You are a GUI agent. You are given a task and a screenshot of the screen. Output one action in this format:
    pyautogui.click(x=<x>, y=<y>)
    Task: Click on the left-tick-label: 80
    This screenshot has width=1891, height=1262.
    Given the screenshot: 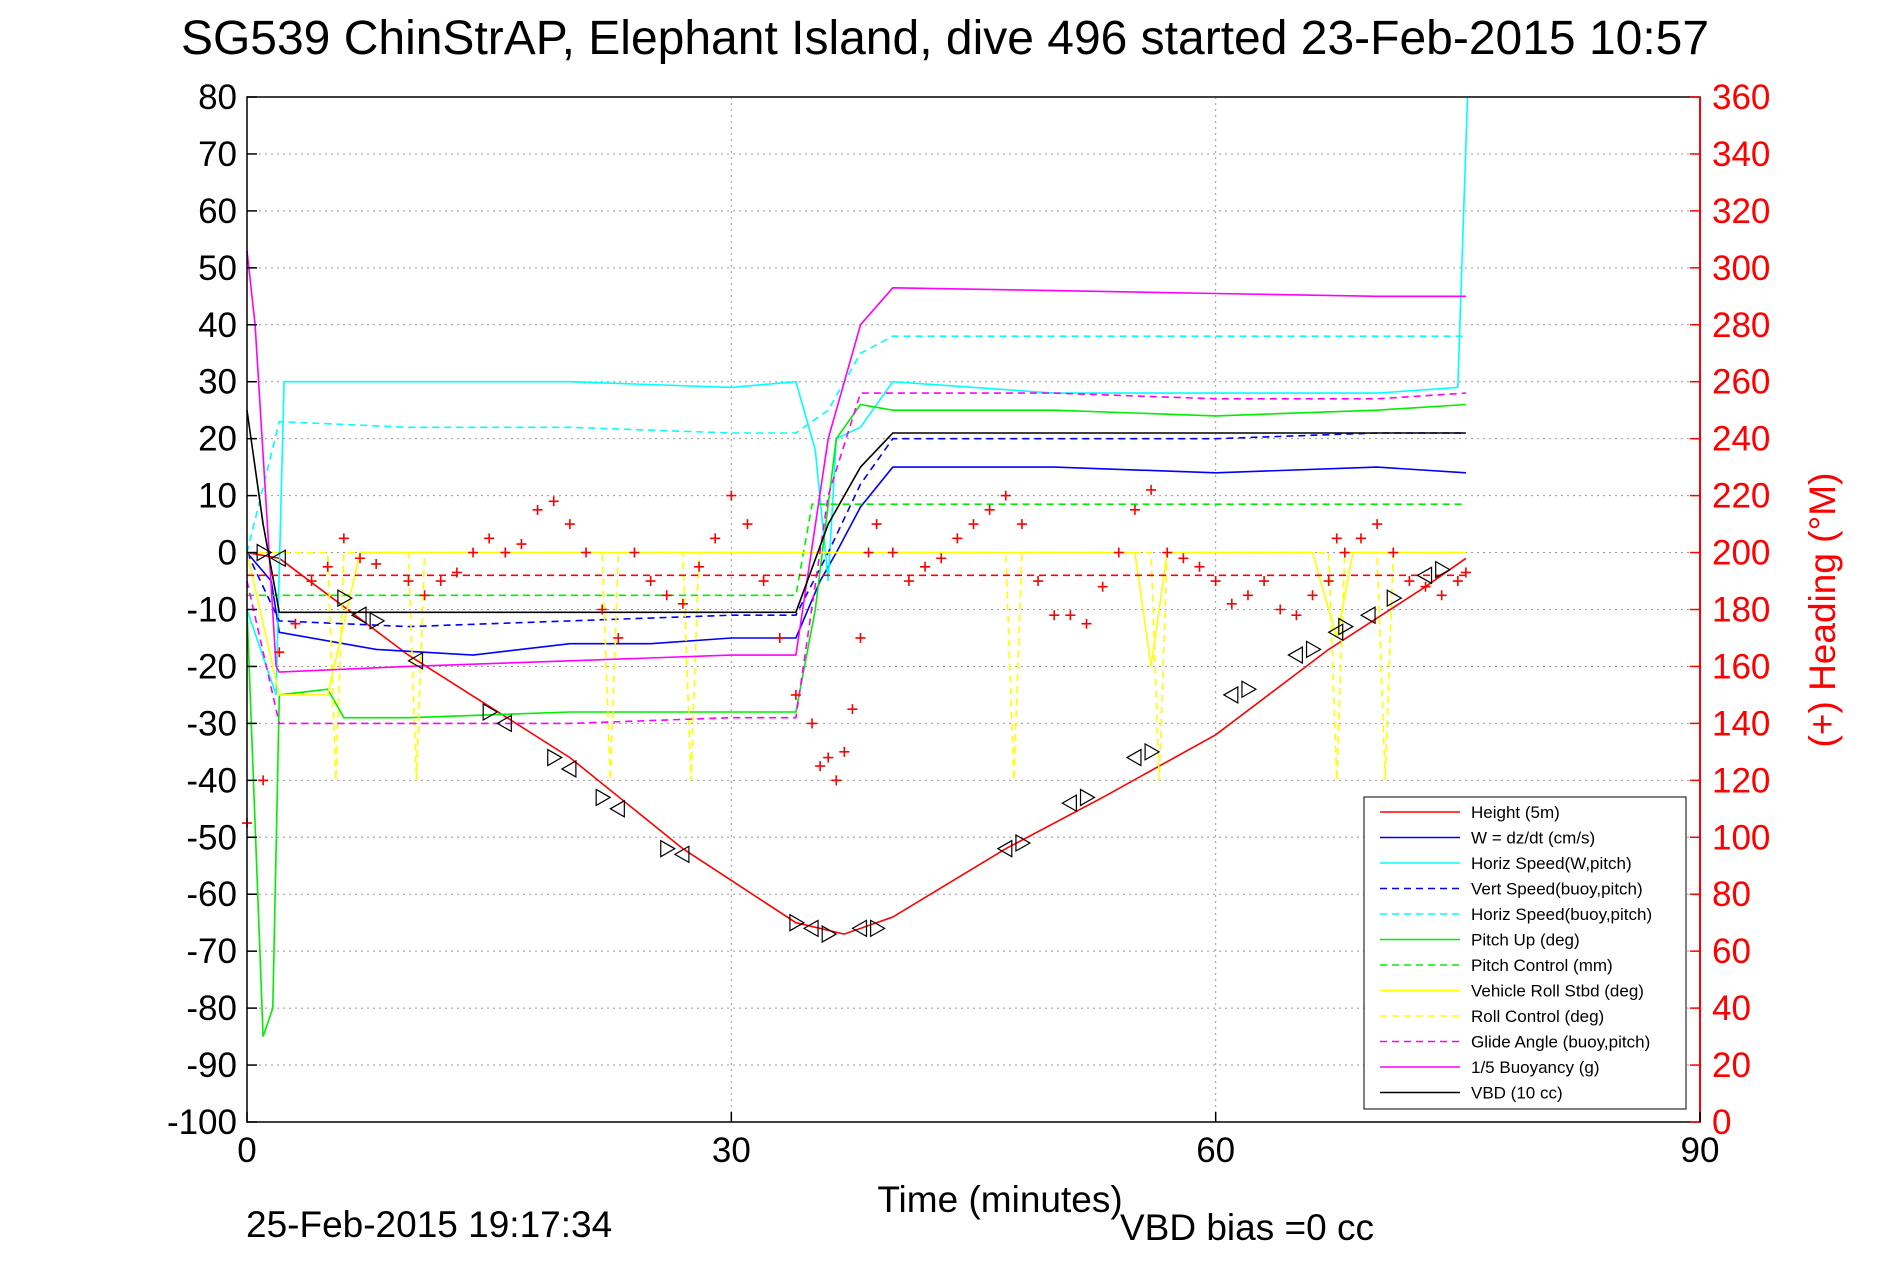 What is the action you would take?
    pyautogui.click(x=217, y=97)
    